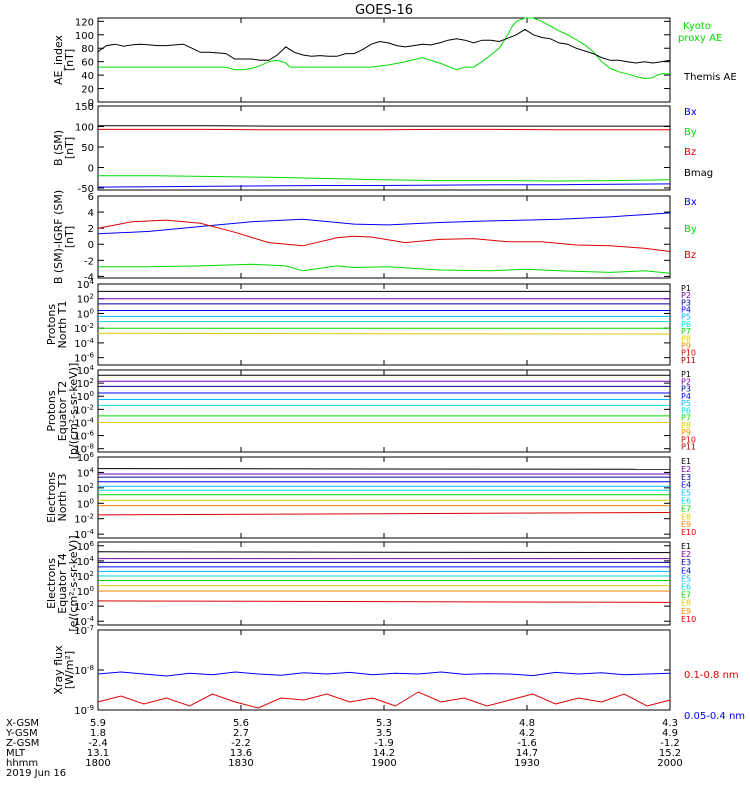 This screenshot has width=750, height=800. Describe the element at coordinates (686, 295) in the screenshot. I see `legend-label: P2` at that location.